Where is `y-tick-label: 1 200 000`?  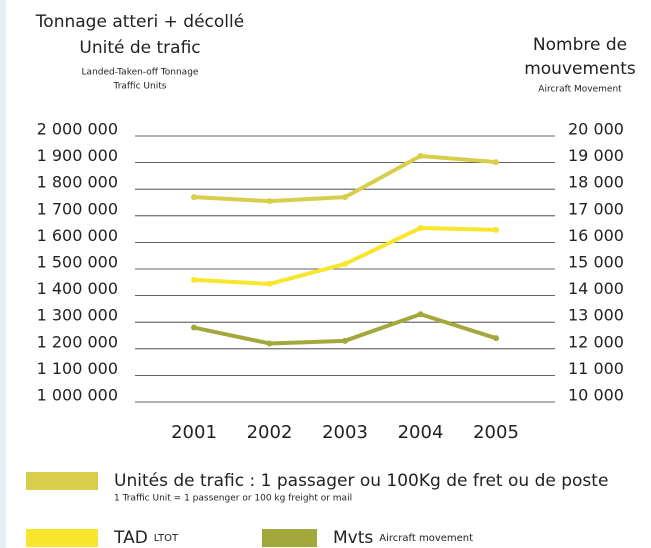 y-tick-label: 1 200 000 is located at coordinates (77, 341).